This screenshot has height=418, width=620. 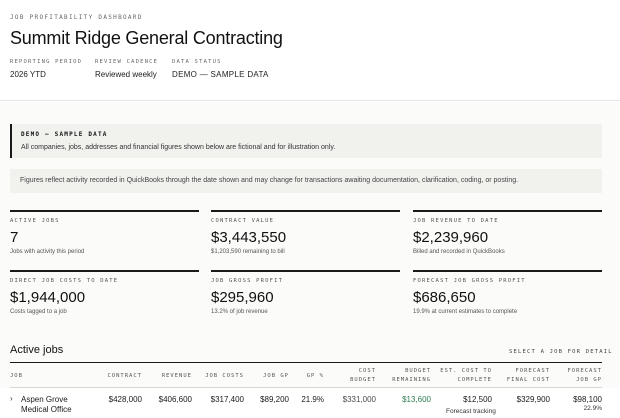 I want to click on kpi-value: $295,960, so click(x=242, y=297).